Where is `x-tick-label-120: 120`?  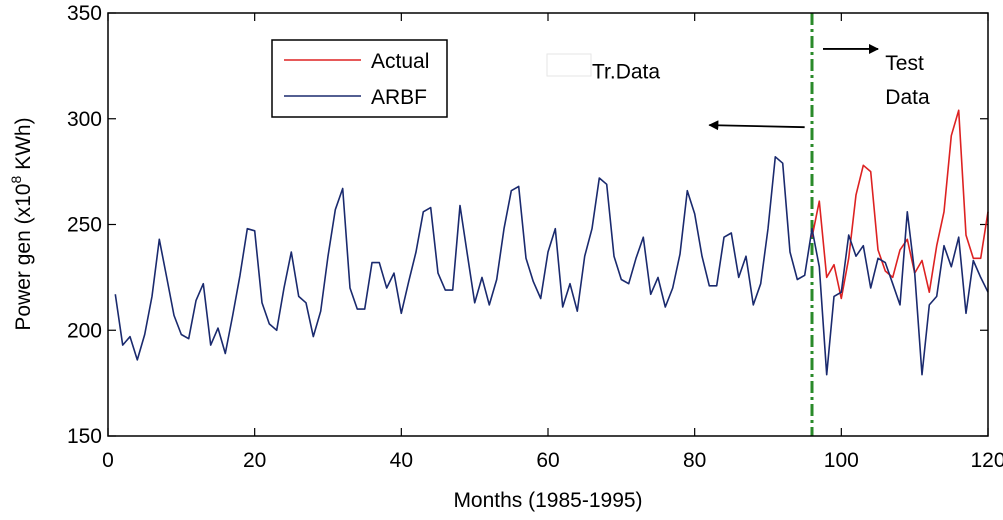
x-tick-label-120: 120 is located at coordinates (986, 460).